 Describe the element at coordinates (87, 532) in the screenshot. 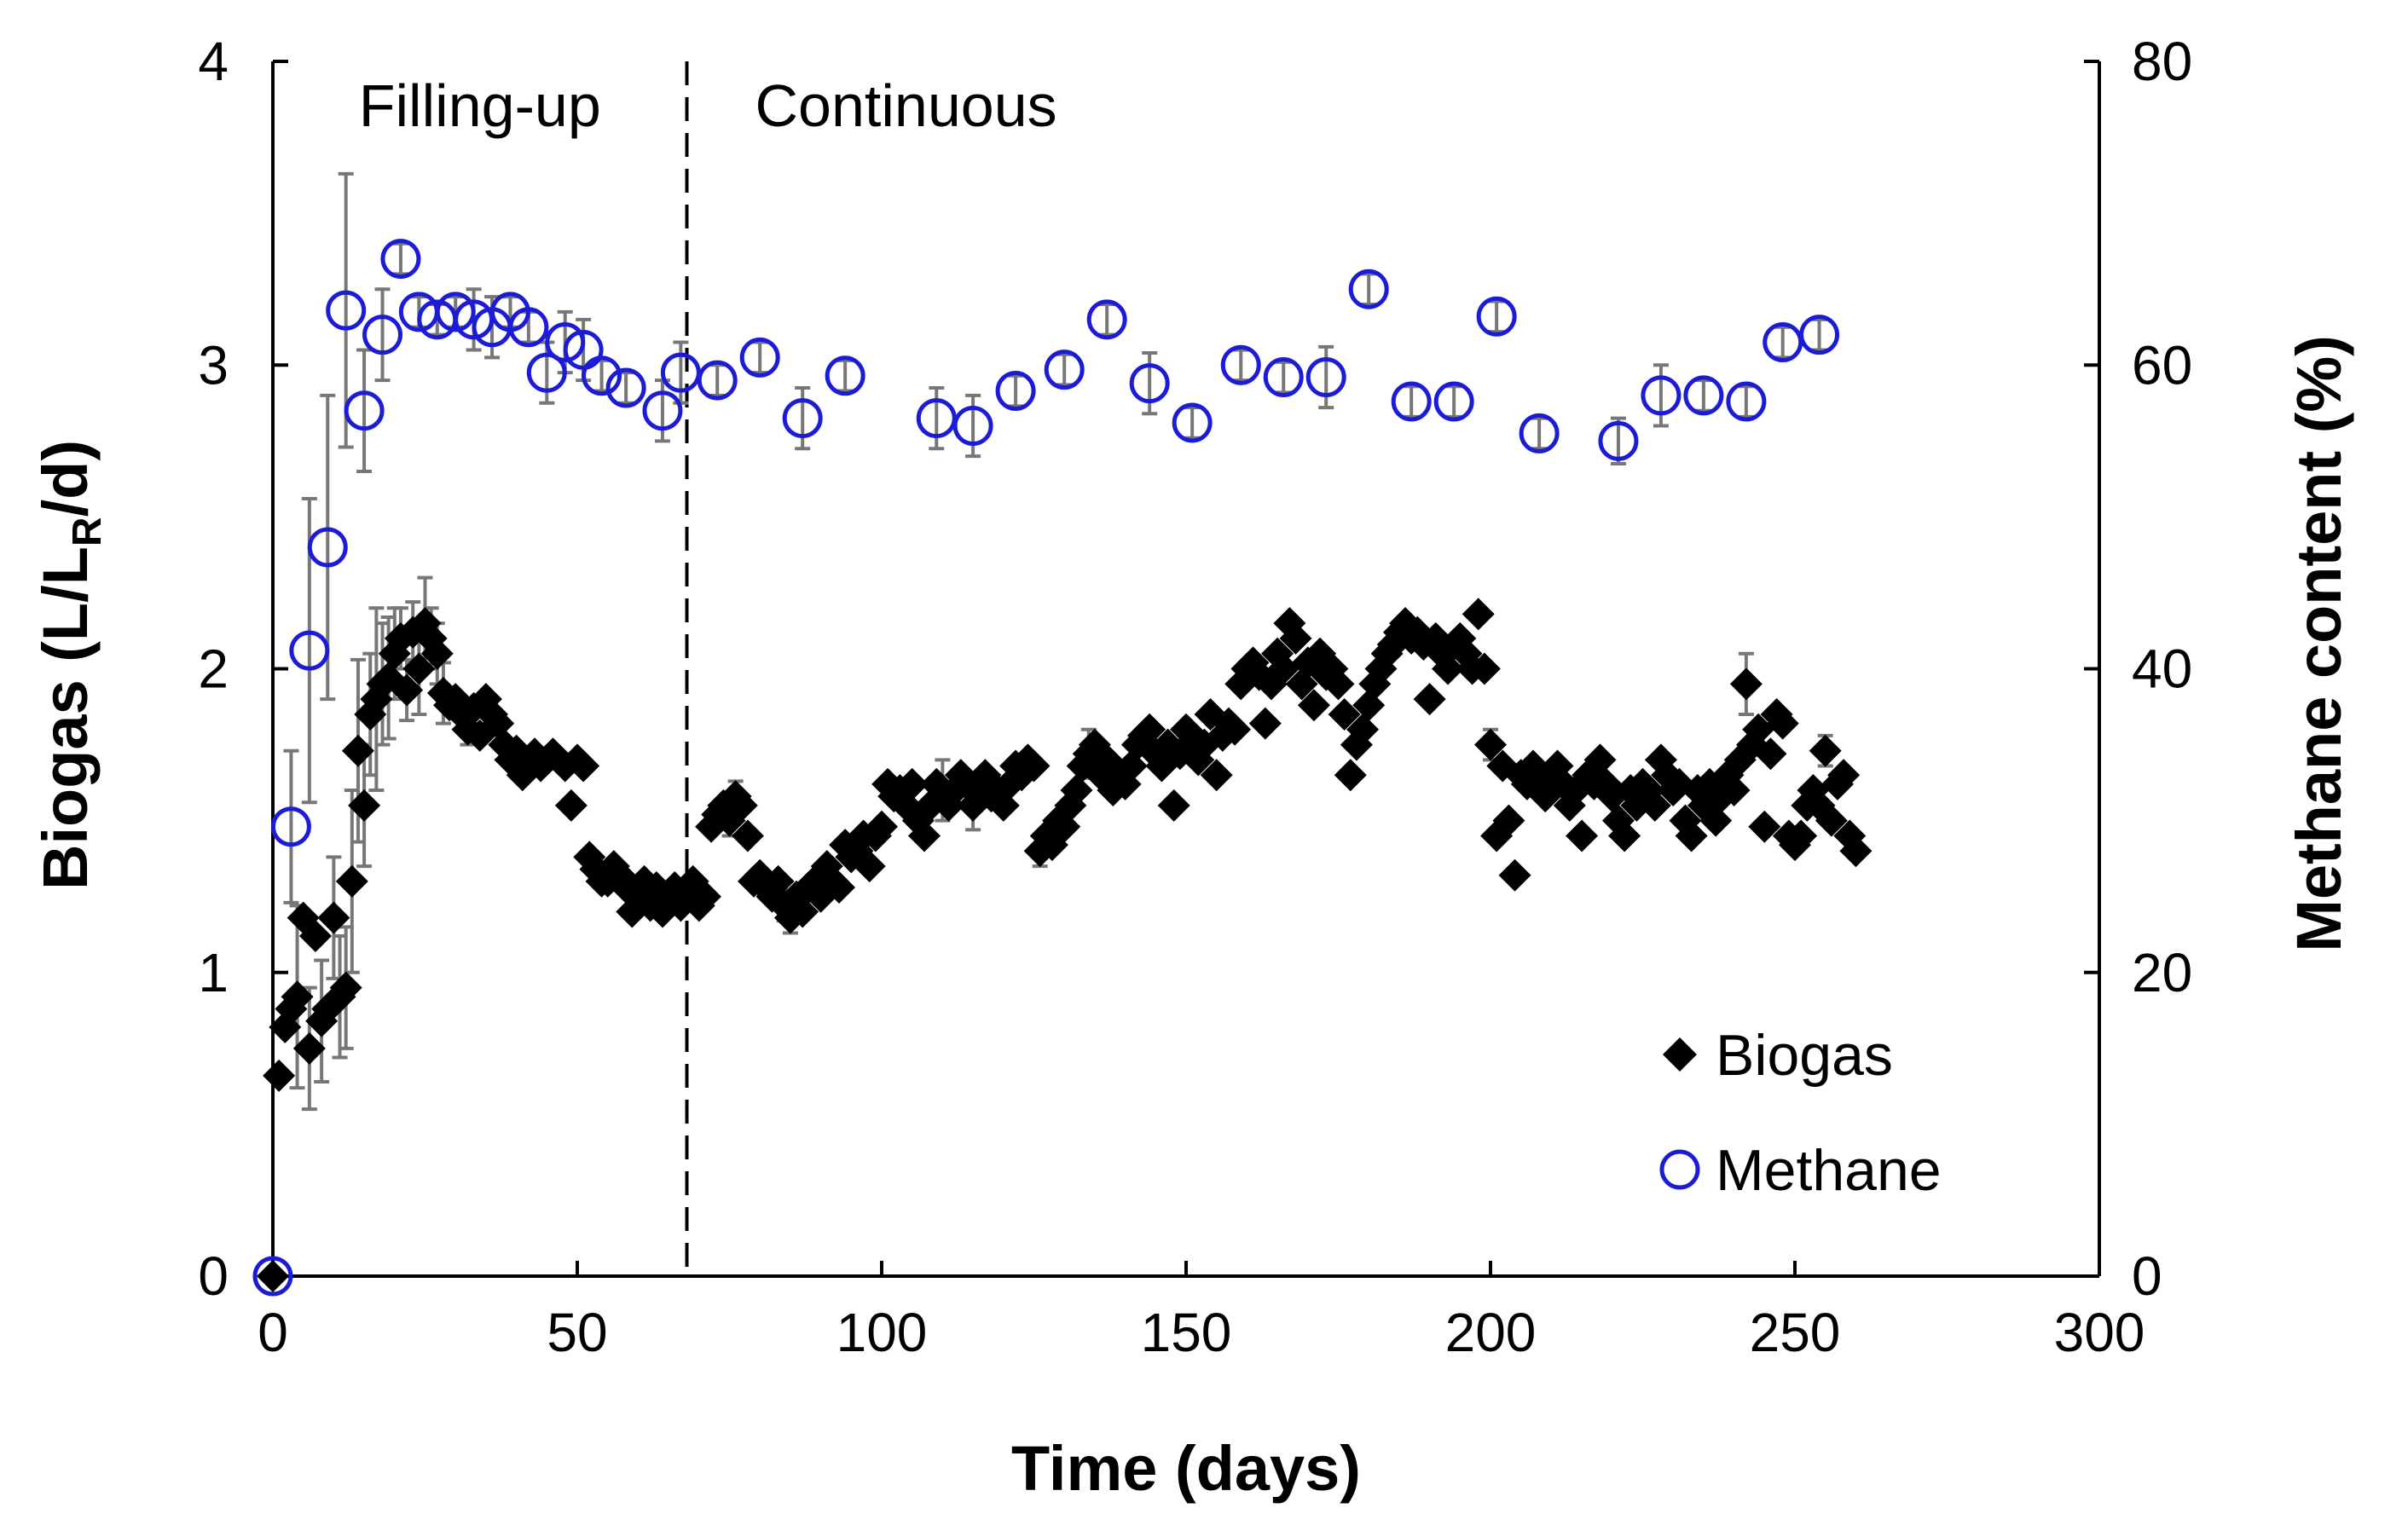

I see `y-left-axis-title-sub: R` at that location.